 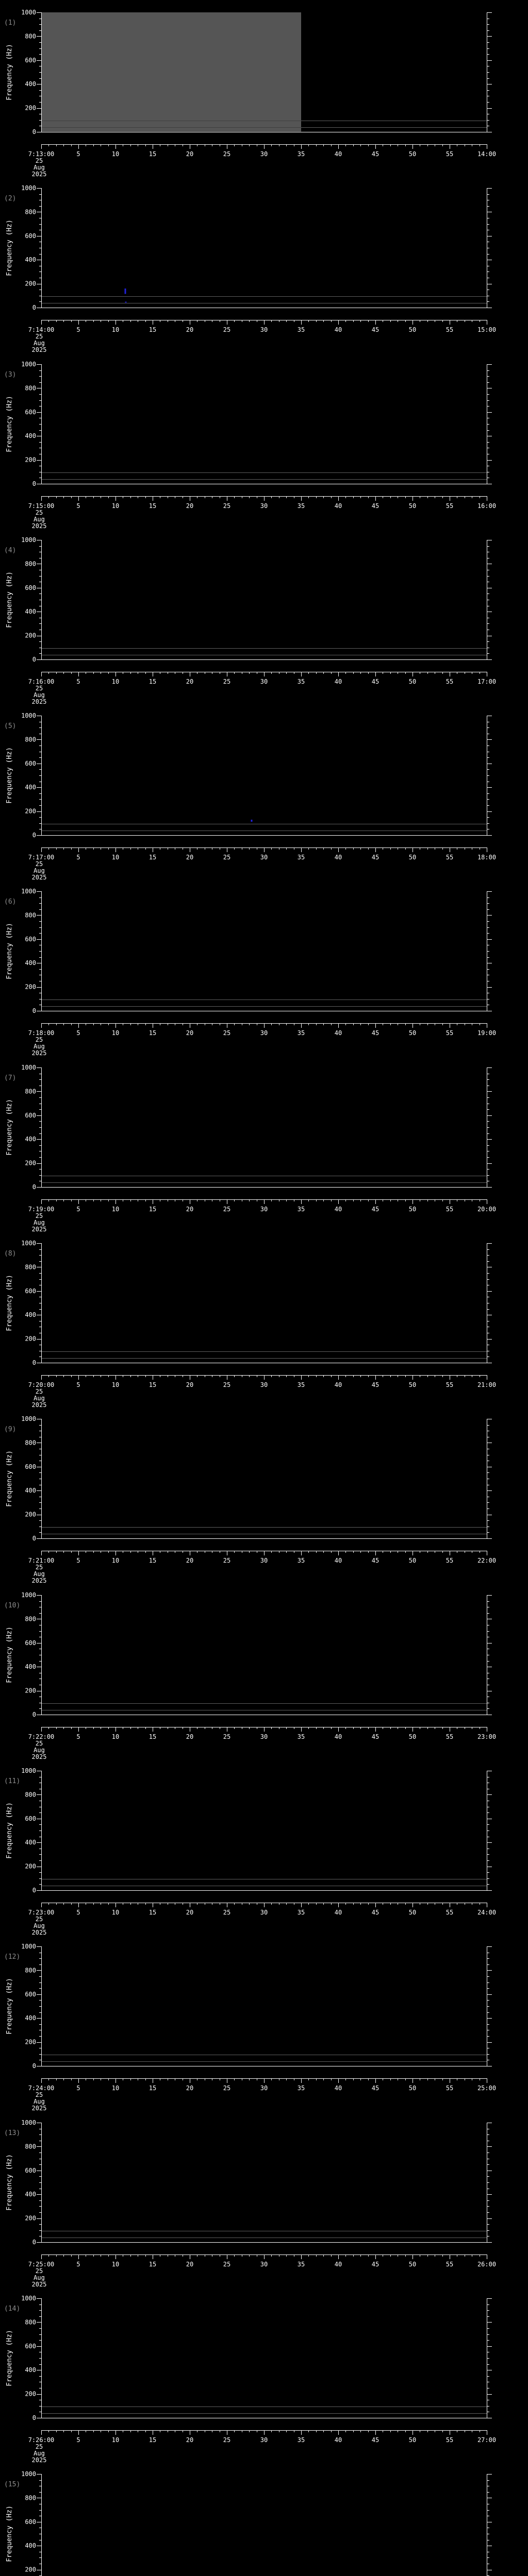 What do you see at coordinates (486, 1560) in the screenshot?
I see `end-time-label: 22:00` at bounding box center [486, 1560].